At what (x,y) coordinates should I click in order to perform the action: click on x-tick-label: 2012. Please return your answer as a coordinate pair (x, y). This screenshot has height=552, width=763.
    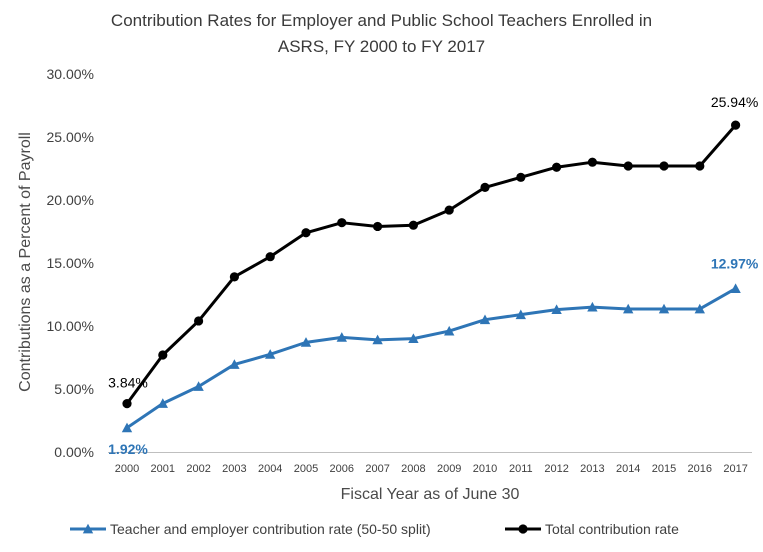
    Looking at the image, I should click on (556, 469).